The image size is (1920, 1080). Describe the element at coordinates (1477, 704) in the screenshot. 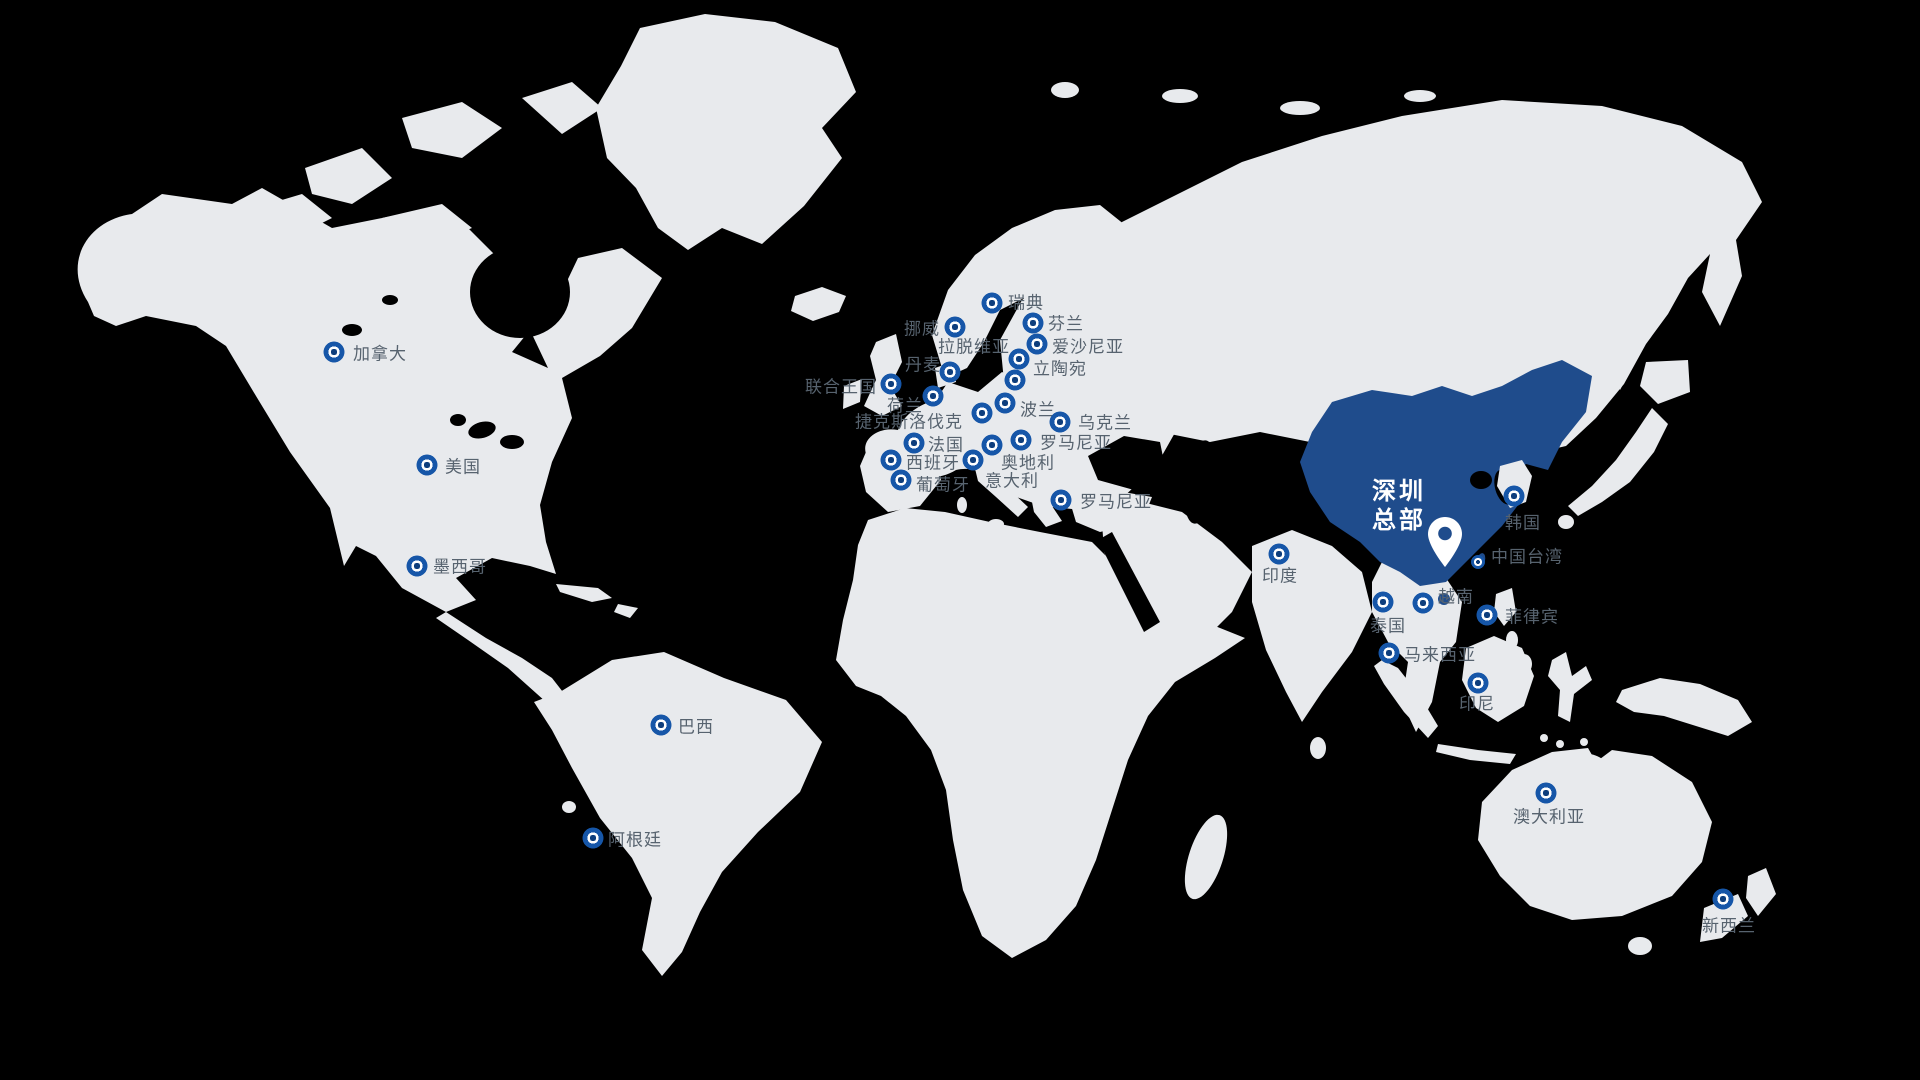

I see `indonesia-label: 印尼` at that location.